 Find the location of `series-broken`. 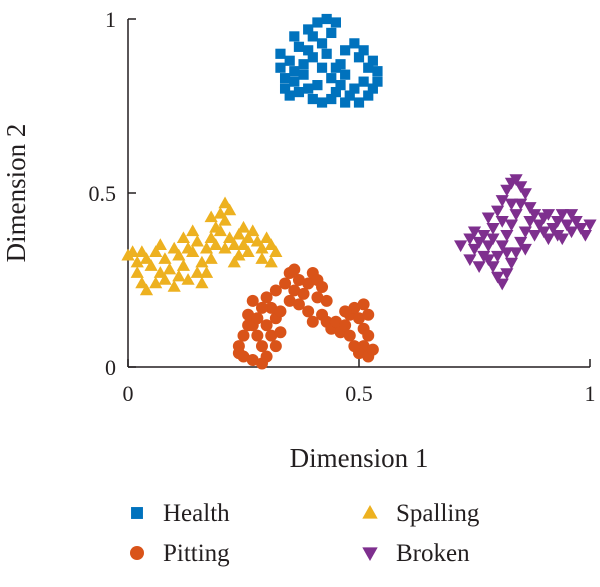

series-broken is located at coordinates (525, 232).